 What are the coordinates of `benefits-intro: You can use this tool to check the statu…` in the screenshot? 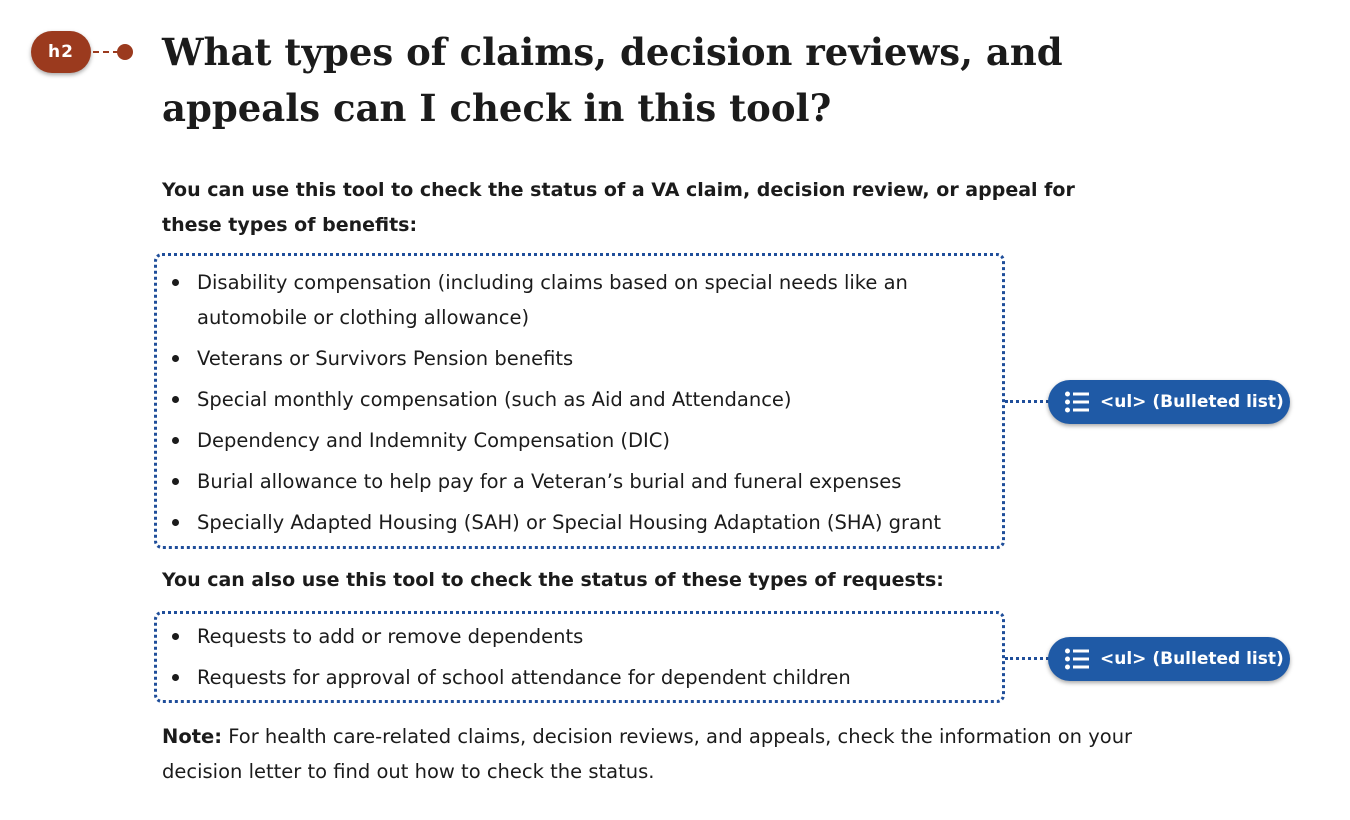 It's located at (618, 207).